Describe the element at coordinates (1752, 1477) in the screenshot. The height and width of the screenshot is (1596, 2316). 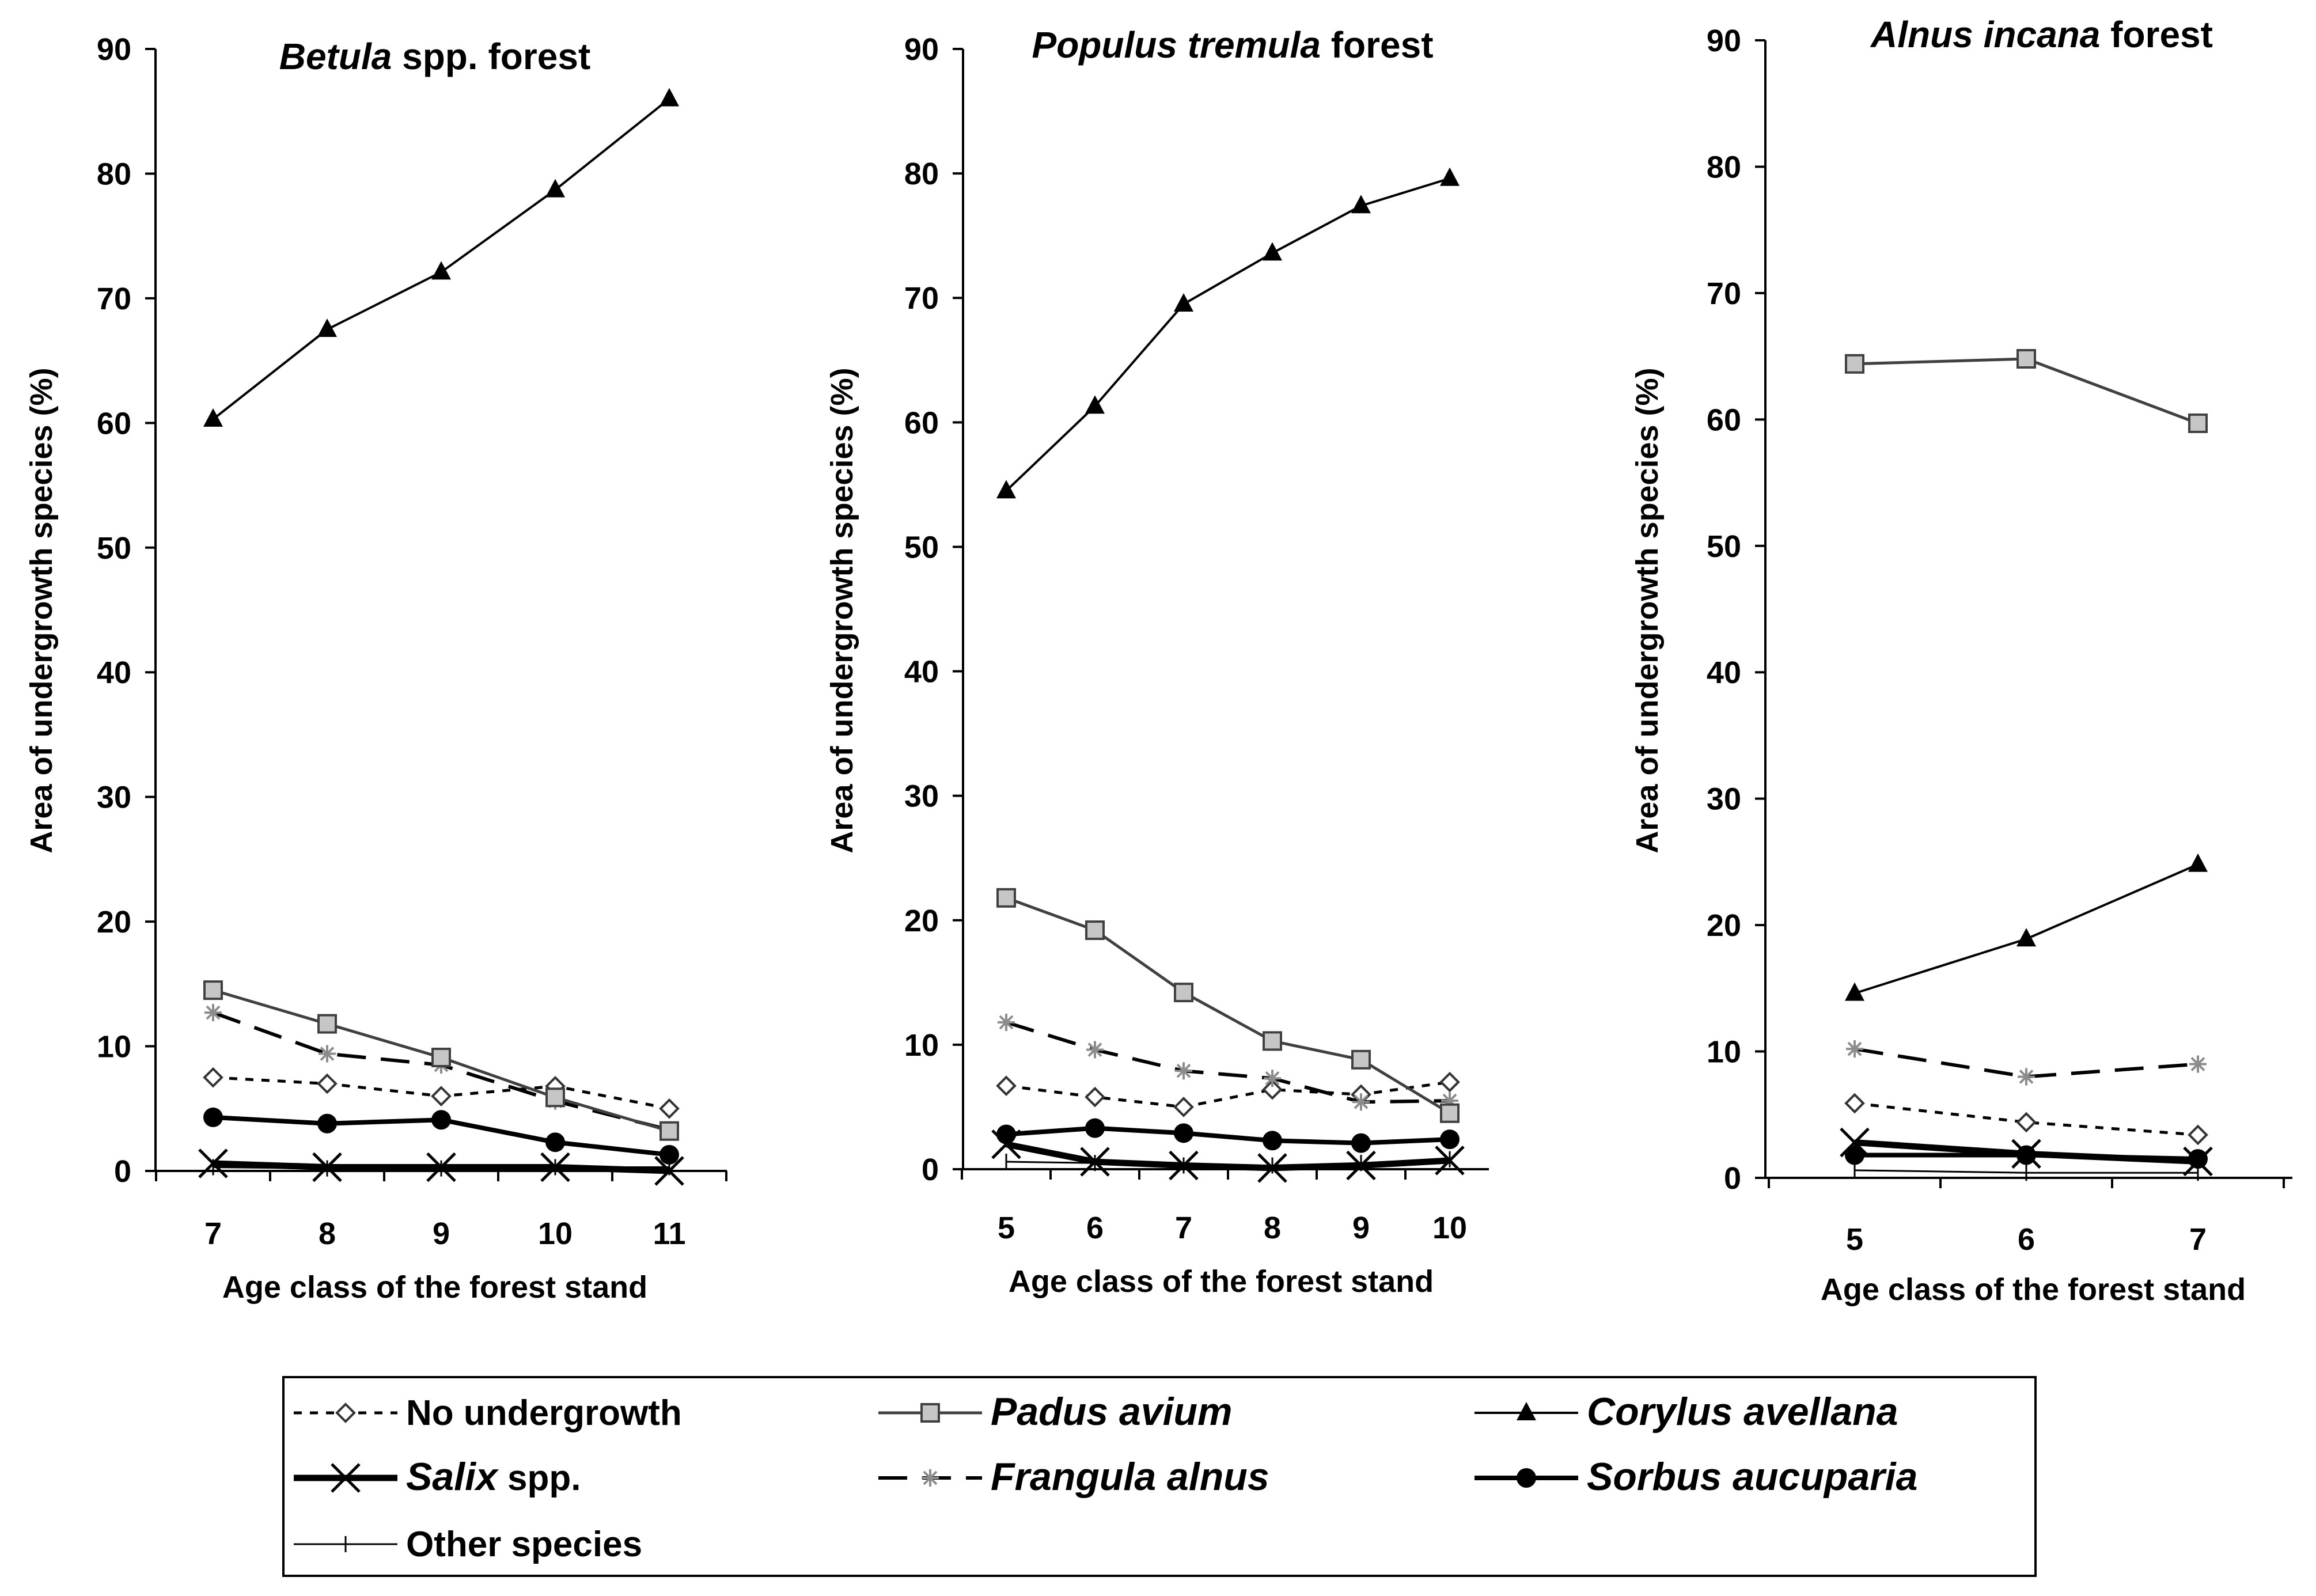
I see `legend-label-italic: Sorbus aucuparia` at that location.